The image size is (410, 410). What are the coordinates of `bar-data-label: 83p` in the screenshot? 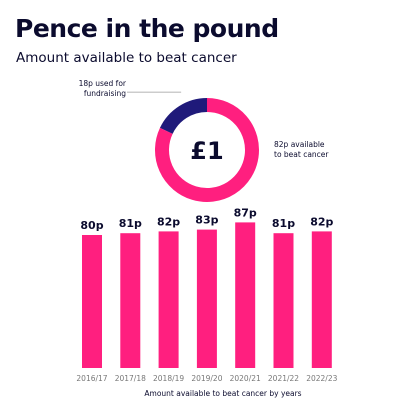 It's located at (206, 220).